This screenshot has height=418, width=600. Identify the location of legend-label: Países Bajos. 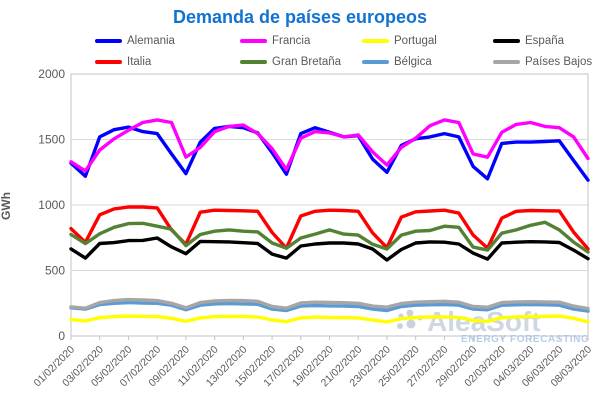
(559, 62).